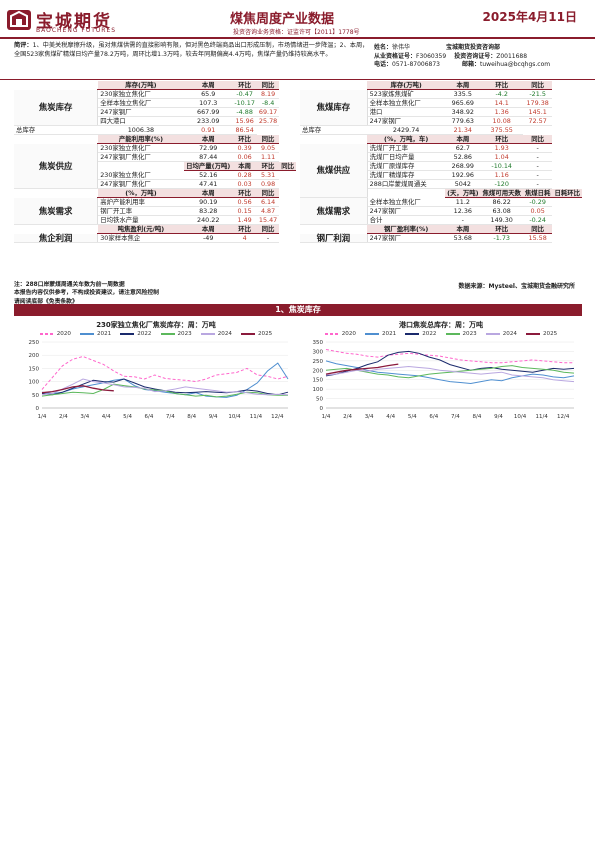 The width and height of the screenshot is (595, 842). I want to click on table-row: 钢厂开工率 83.28 0.15 4.87, so click(155, 211).